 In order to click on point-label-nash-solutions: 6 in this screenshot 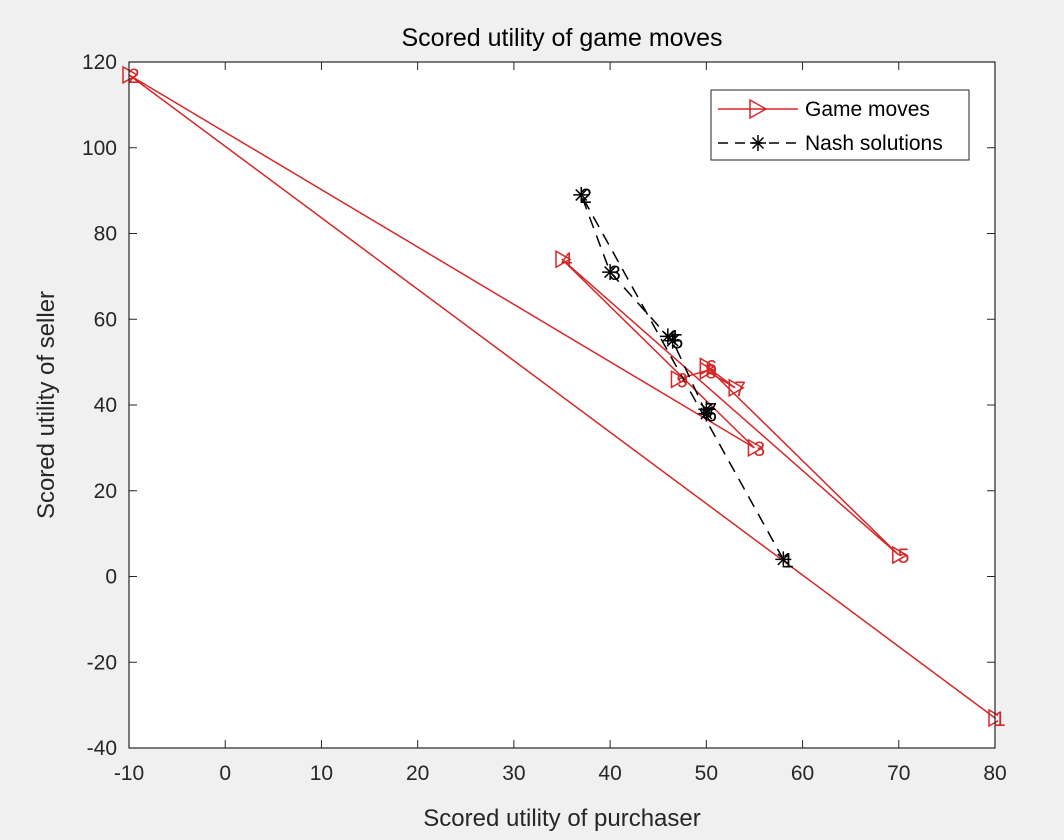, I will do `click(711, 415)`.